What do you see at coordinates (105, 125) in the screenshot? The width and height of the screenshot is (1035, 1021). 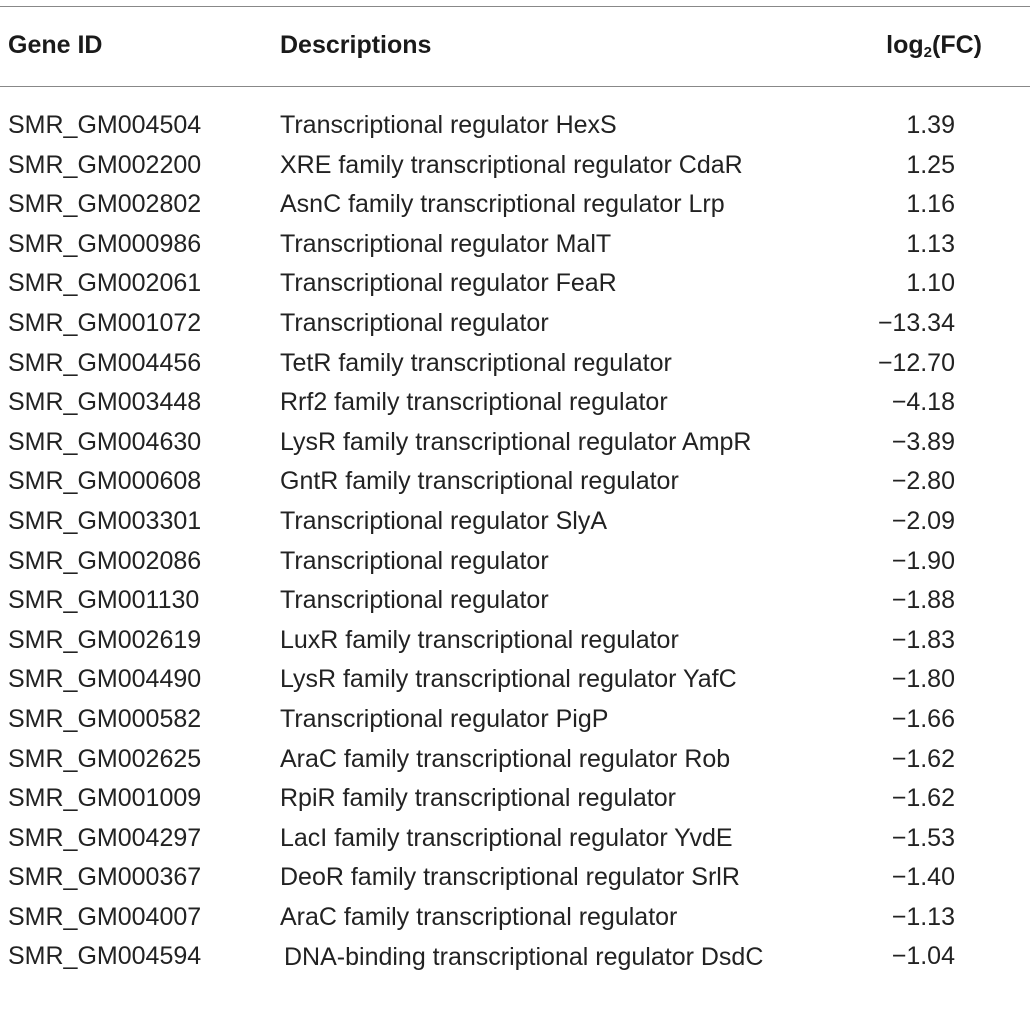 I see `cell-gene-id: SMR_GM004504` at bounding box center [105, 125].